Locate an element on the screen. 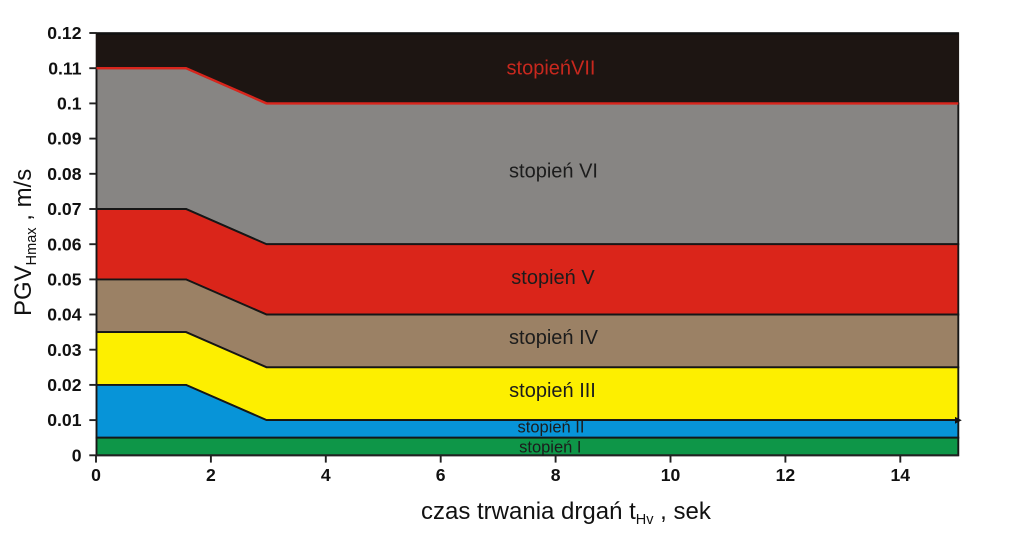  svg-text: 0.12 is located at coordinates (64, 33).